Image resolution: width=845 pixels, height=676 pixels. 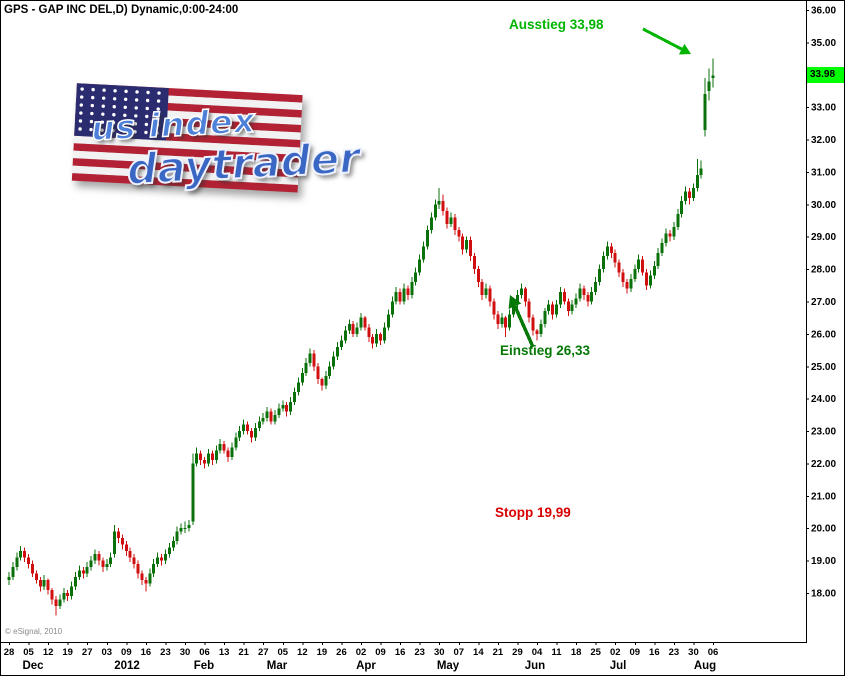 I want to click on price-tick-label: 23.00, so click(x=823, y=432).